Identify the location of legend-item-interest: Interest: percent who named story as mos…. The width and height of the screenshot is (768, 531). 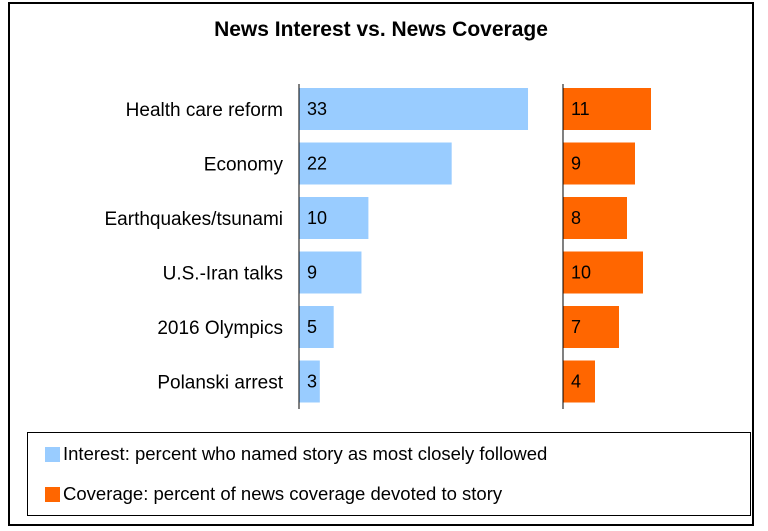
(296, 454).